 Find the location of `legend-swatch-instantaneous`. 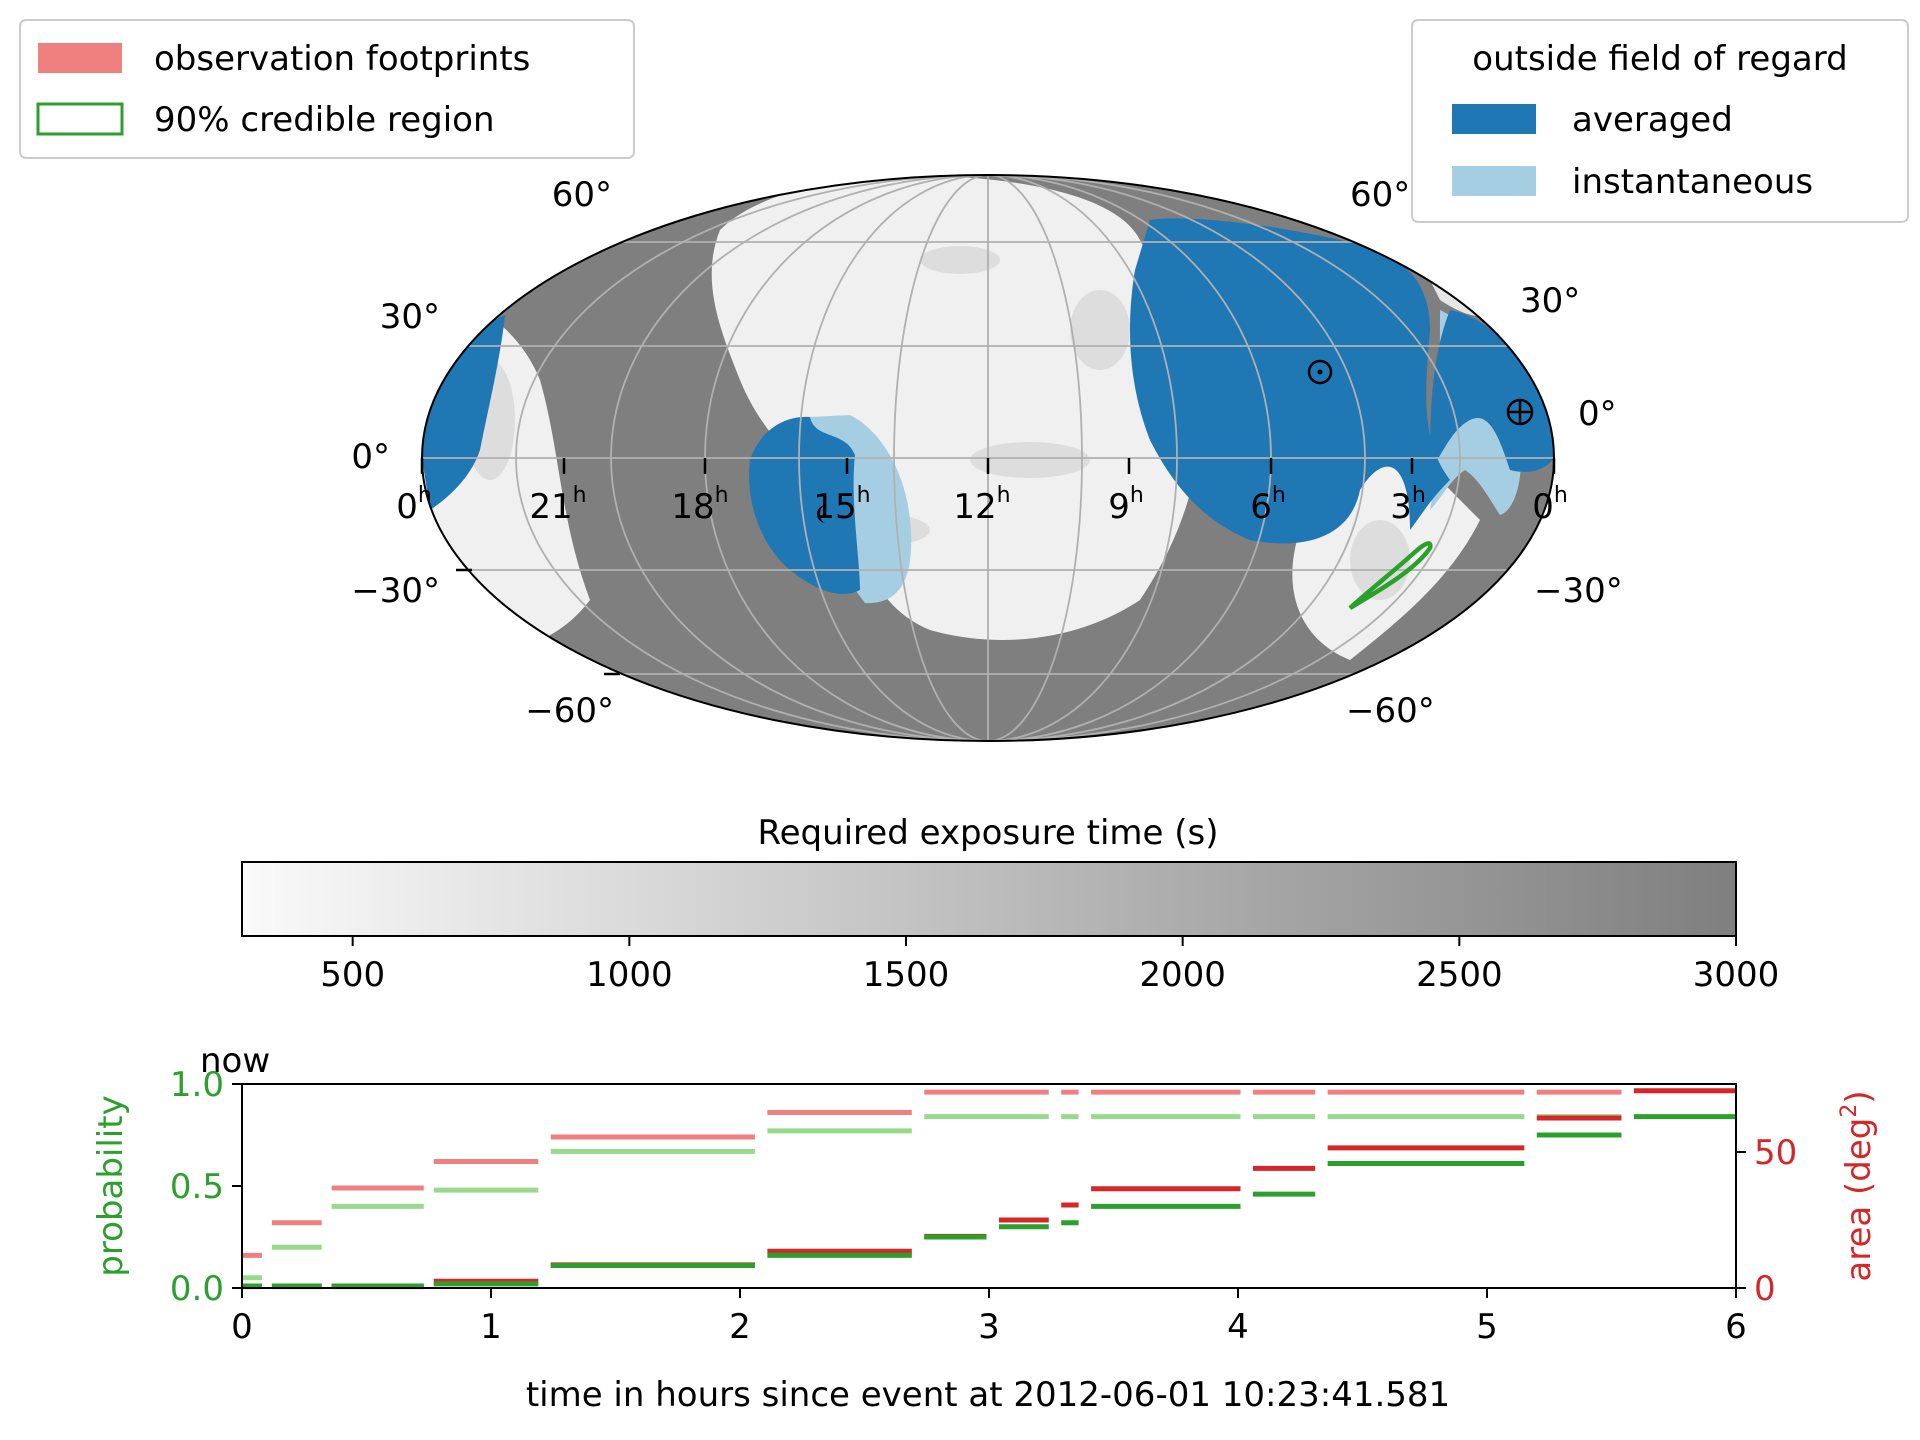

legend-swatch-instantaneous is located at coordinates (1494, 181).